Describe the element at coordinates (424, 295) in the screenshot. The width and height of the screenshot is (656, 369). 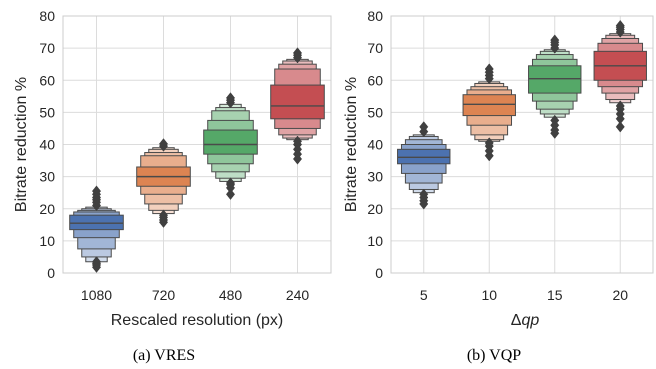
I see `x-tick-label: 5` at that location.